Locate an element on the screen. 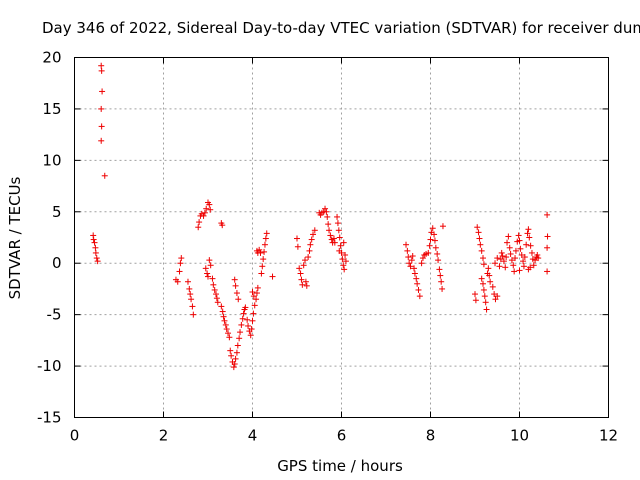  x-tick-label: 2 is located at coordinates (164, 436).